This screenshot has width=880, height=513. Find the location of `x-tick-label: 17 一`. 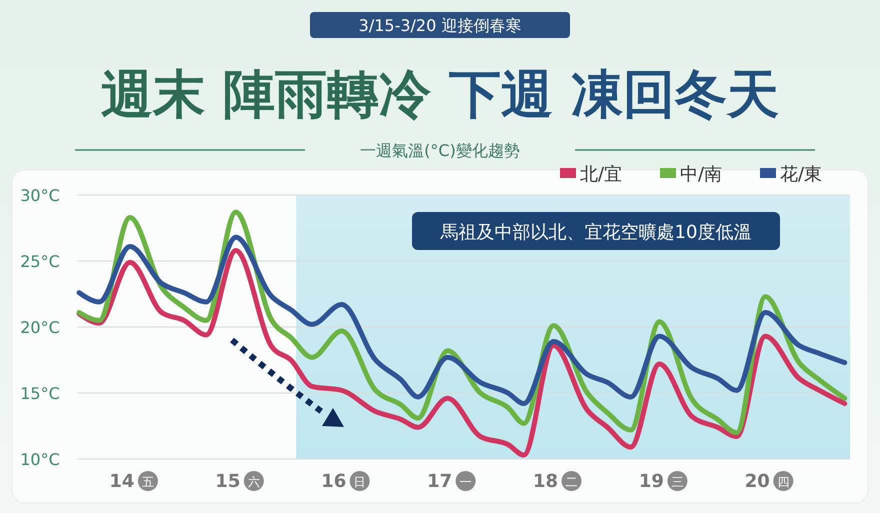

x-tick-label: 17 一 is located at coordinates (449, 481).